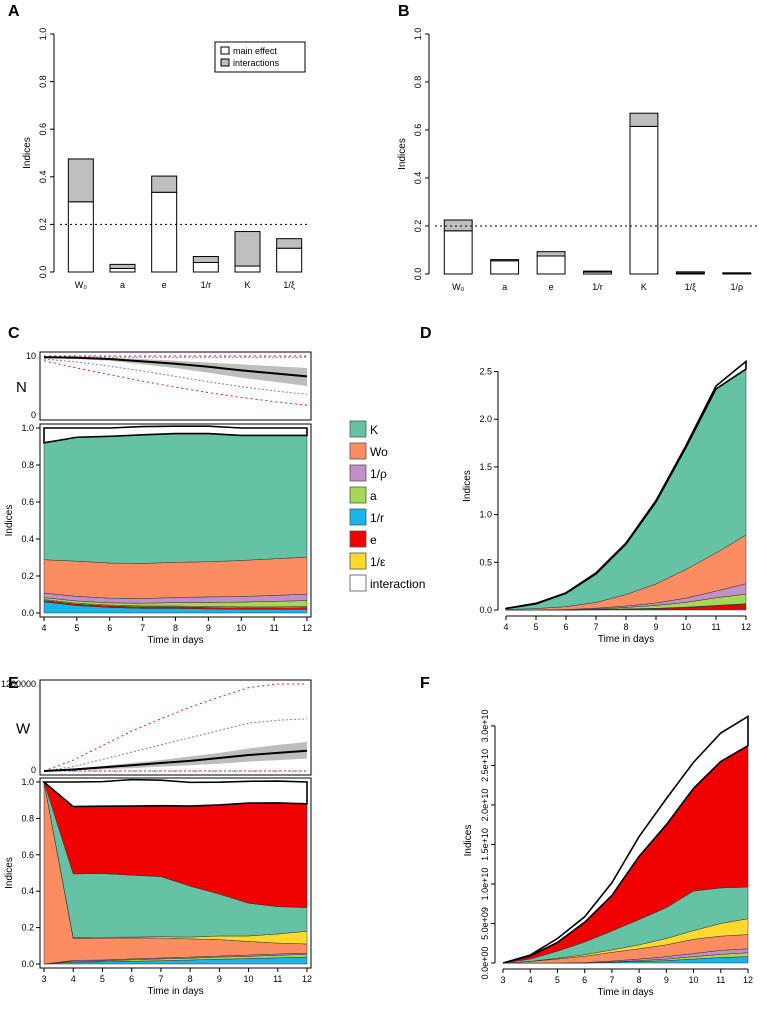 The image size is (767, 1012). What do you see at coordinates (458, 287) in the screenshot?
I see `x-tick-label: W₀` at bounding box center [458, 287].